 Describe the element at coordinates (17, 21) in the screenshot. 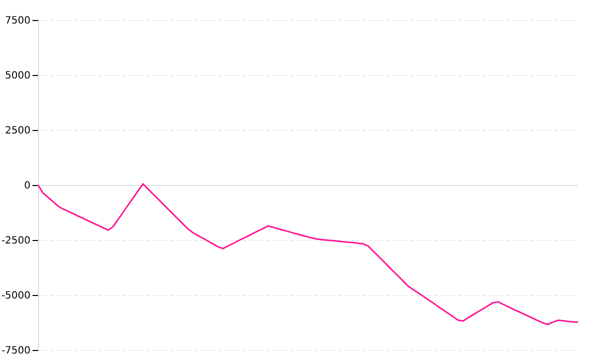

I see `y-tick-label: 7500` at that location.